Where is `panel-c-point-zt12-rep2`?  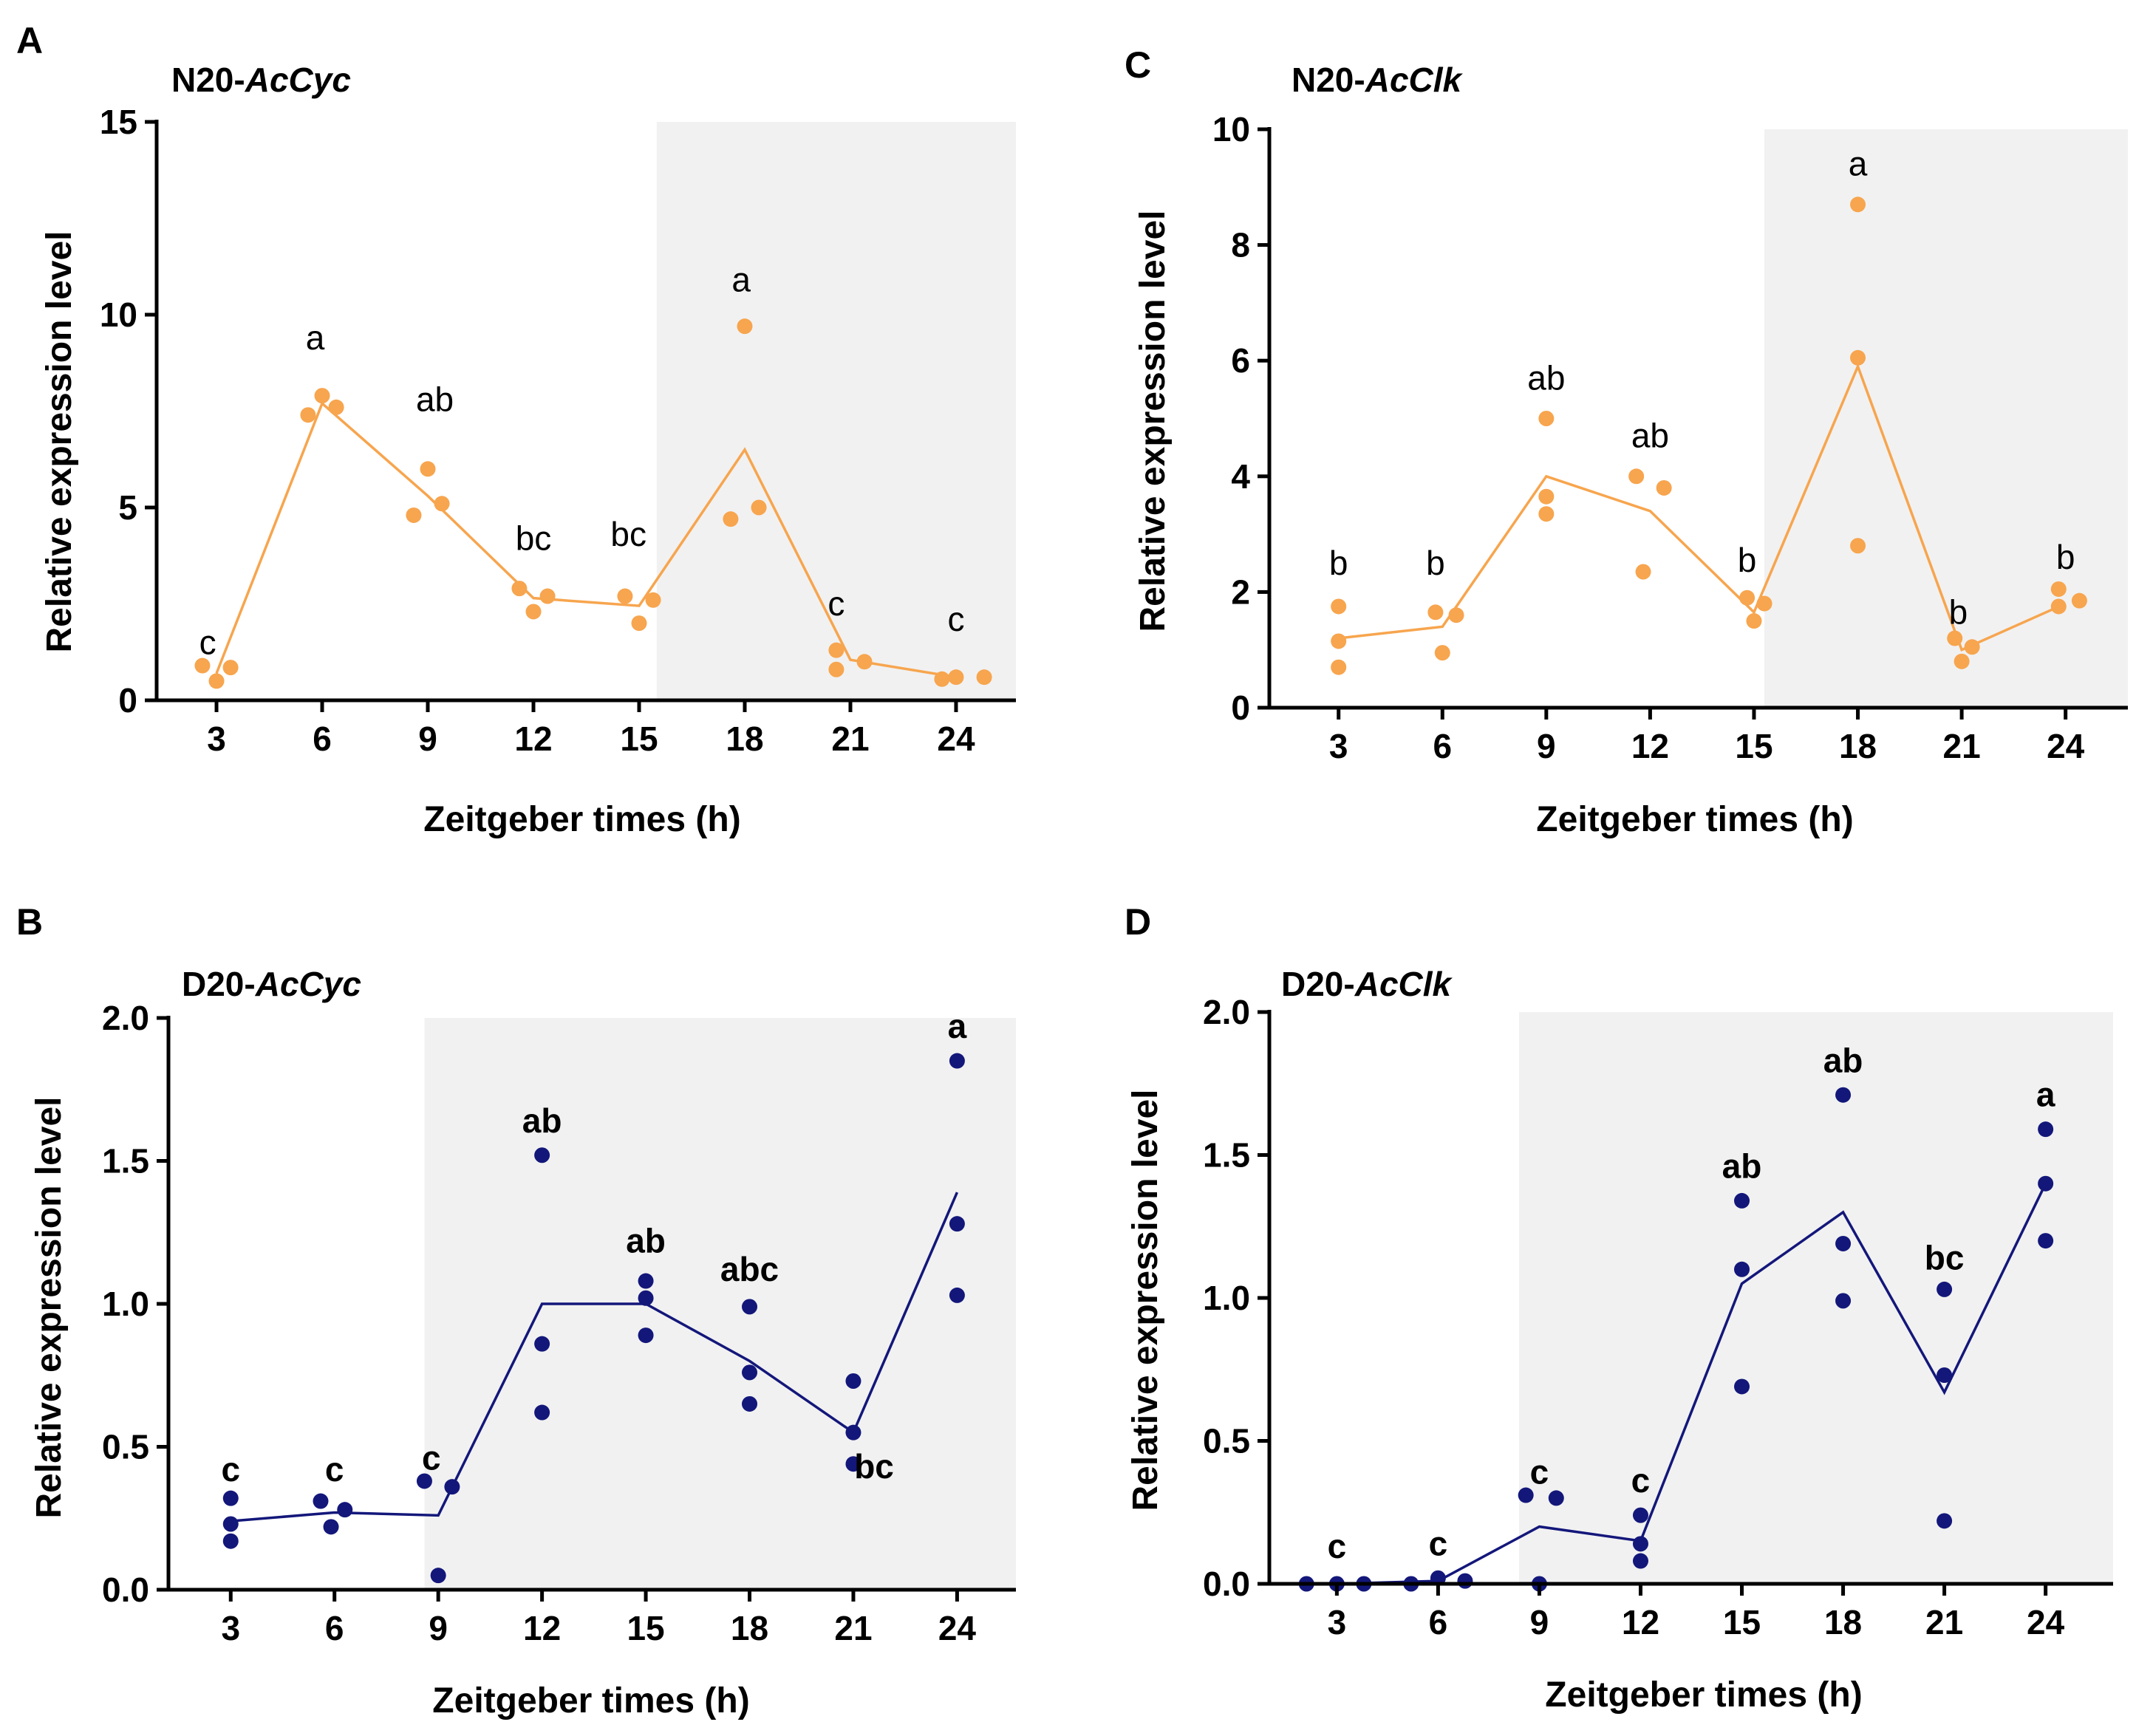
panel-c-point-zt12-rep2 is located at coordinates (1643, 572).